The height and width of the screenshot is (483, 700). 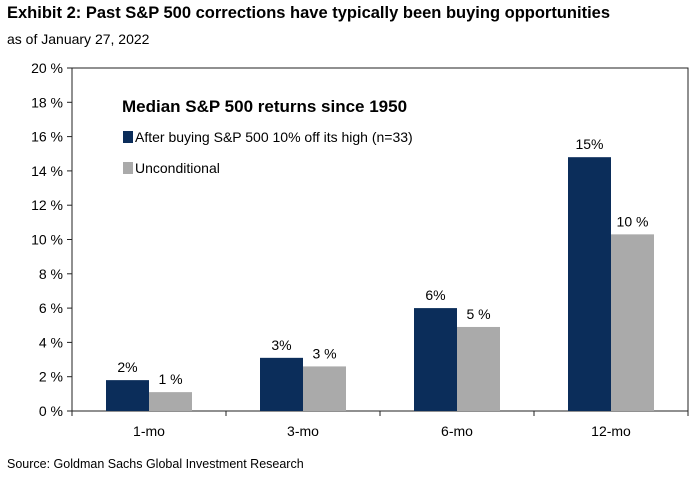 I want to click on y-tick-label: 8 %, so click(x=51, y=274).